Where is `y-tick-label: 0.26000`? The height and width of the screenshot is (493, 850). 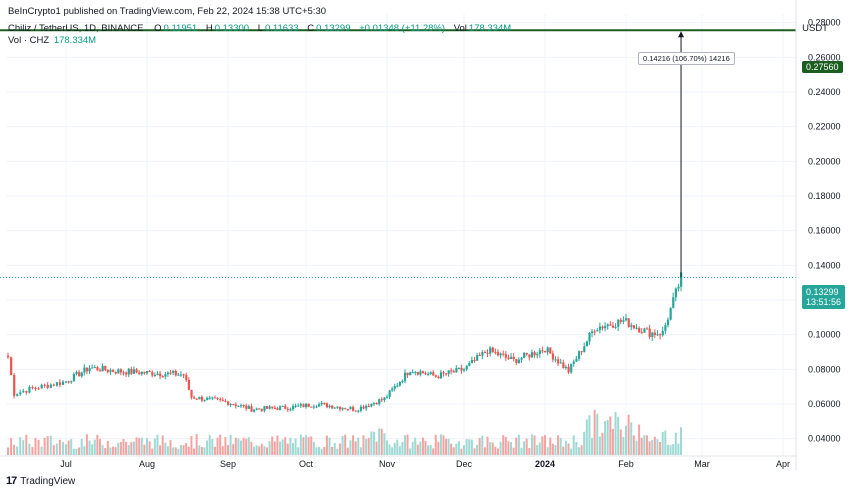
y-tick-label: 0.26000 is located at coordinates (824, 57).